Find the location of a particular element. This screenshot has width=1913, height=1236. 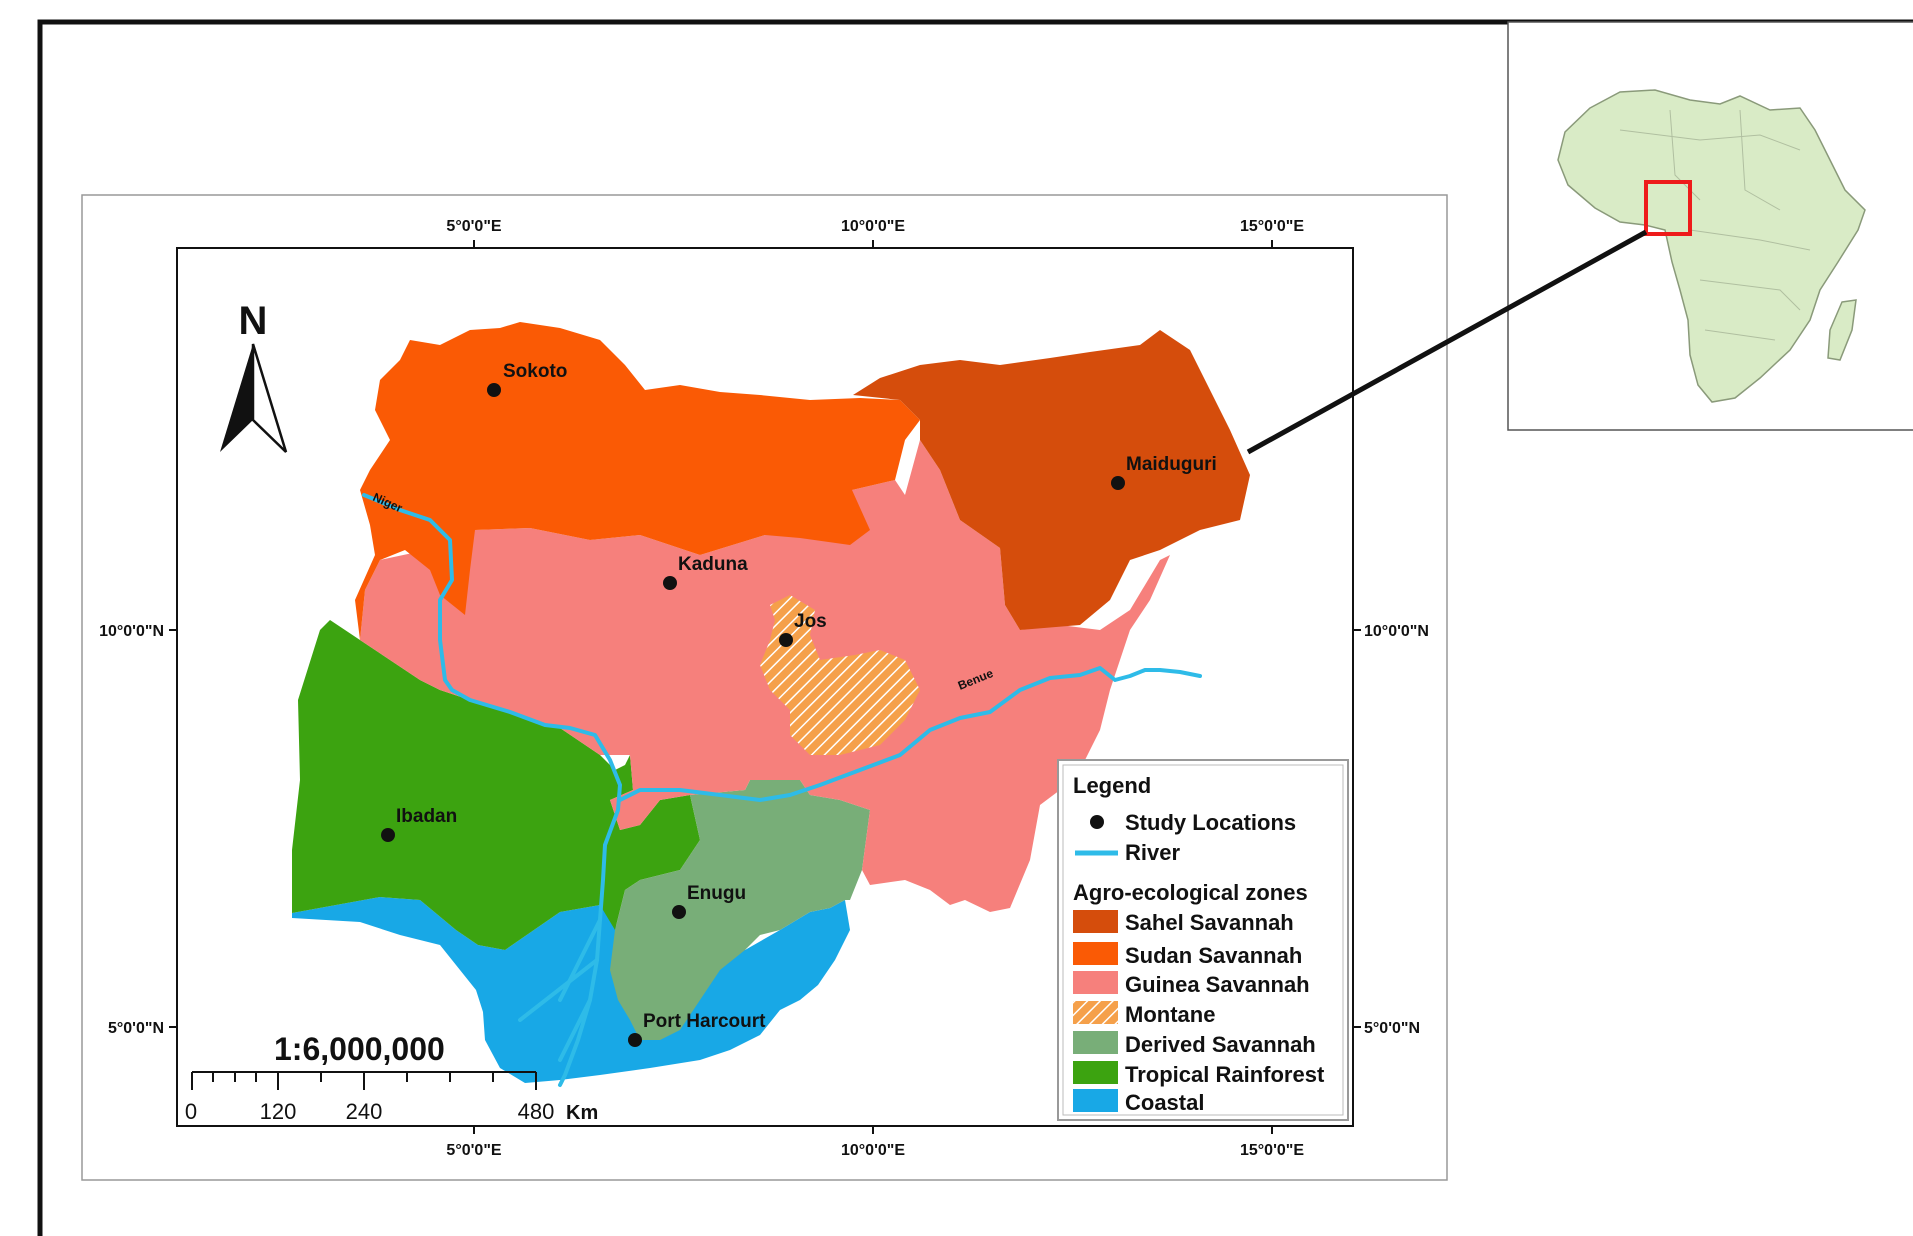

scale-bar is located at coordinates (364, 1080).